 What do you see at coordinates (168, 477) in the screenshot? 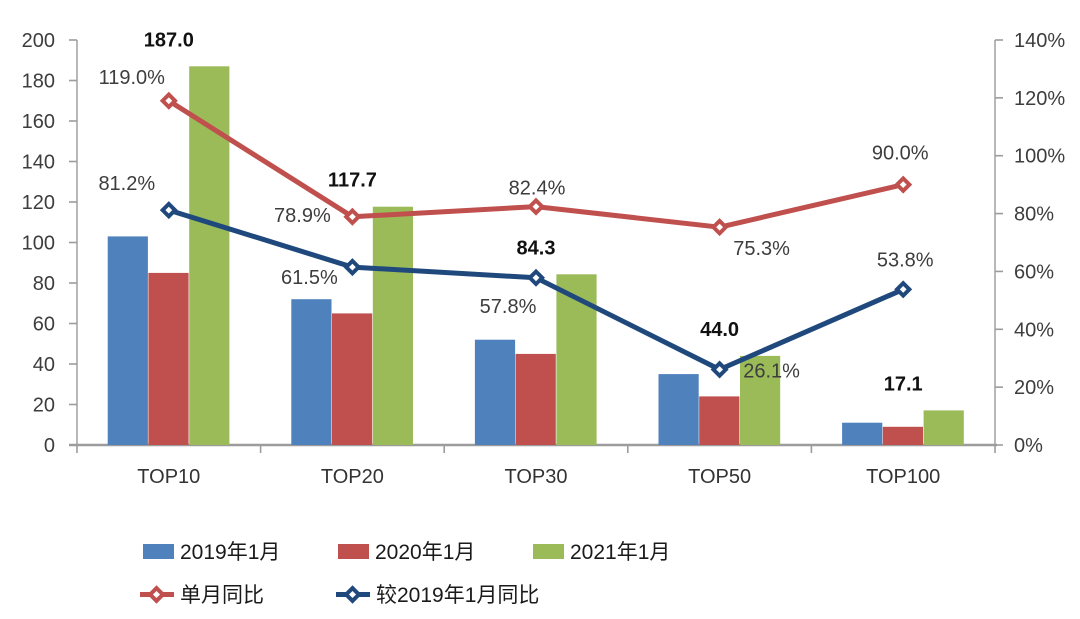
I see `category-label-top10: TOP10` at bounding box center [168, 477].